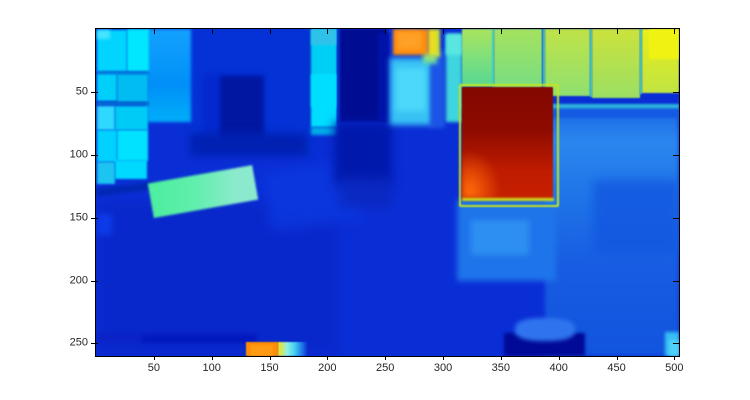 The image size is (750, 400). What do you see at coordinates (132, 88) in the screenshot?
I see `heatmap-region-shelf-block-d` at bounding box center [132, 88].